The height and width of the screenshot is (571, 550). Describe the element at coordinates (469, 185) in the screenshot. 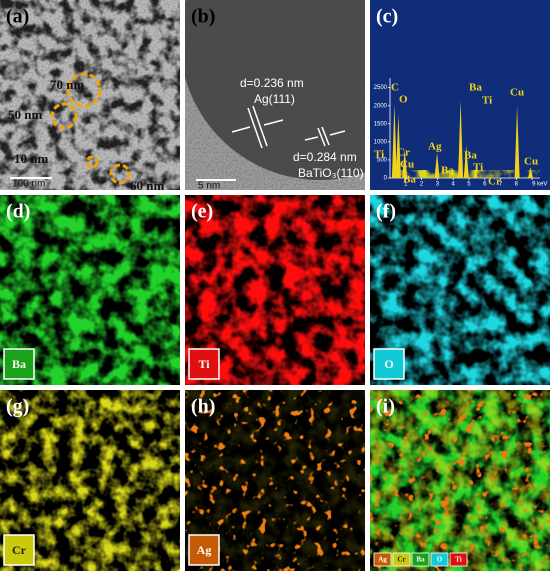

I see `x-tick-label: 5` at that location.